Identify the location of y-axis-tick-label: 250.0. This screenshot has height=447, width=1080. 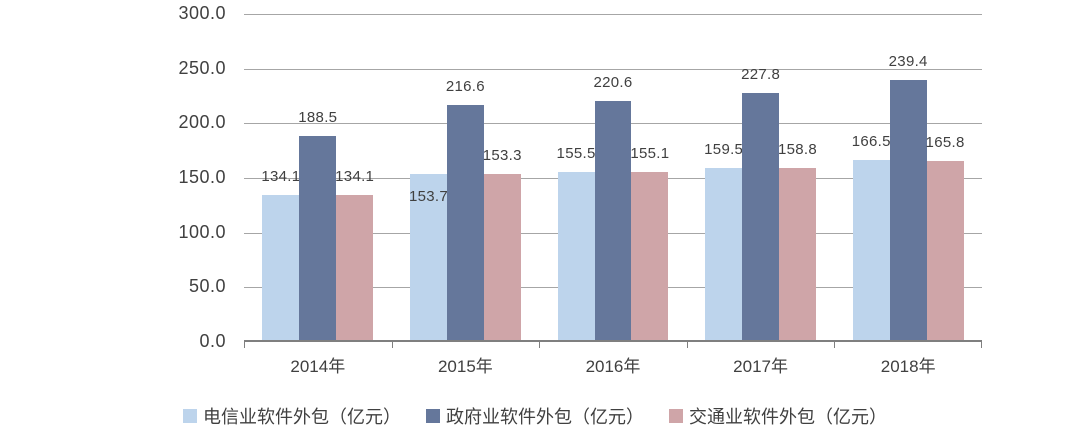
(202, 67).